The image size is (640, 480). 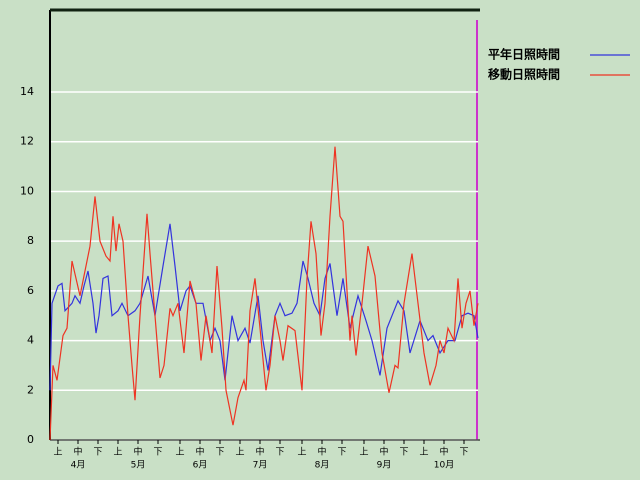 I want to click on month-label: 5月, so click(x=138, y=465).